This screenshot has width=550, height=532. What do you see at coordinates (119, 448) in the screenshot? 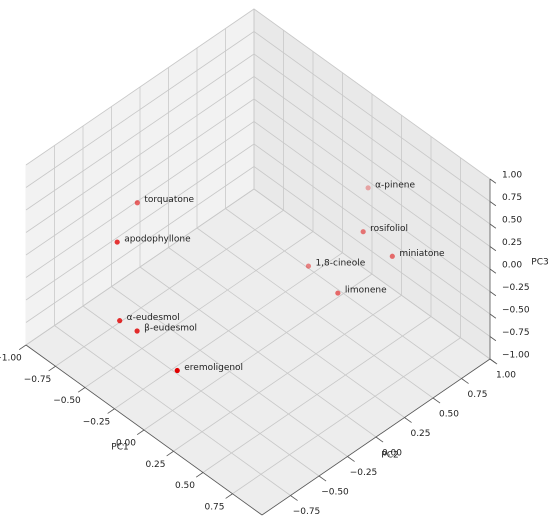
I see `x-axis-label: PC1` at bounding box center [119, 448].